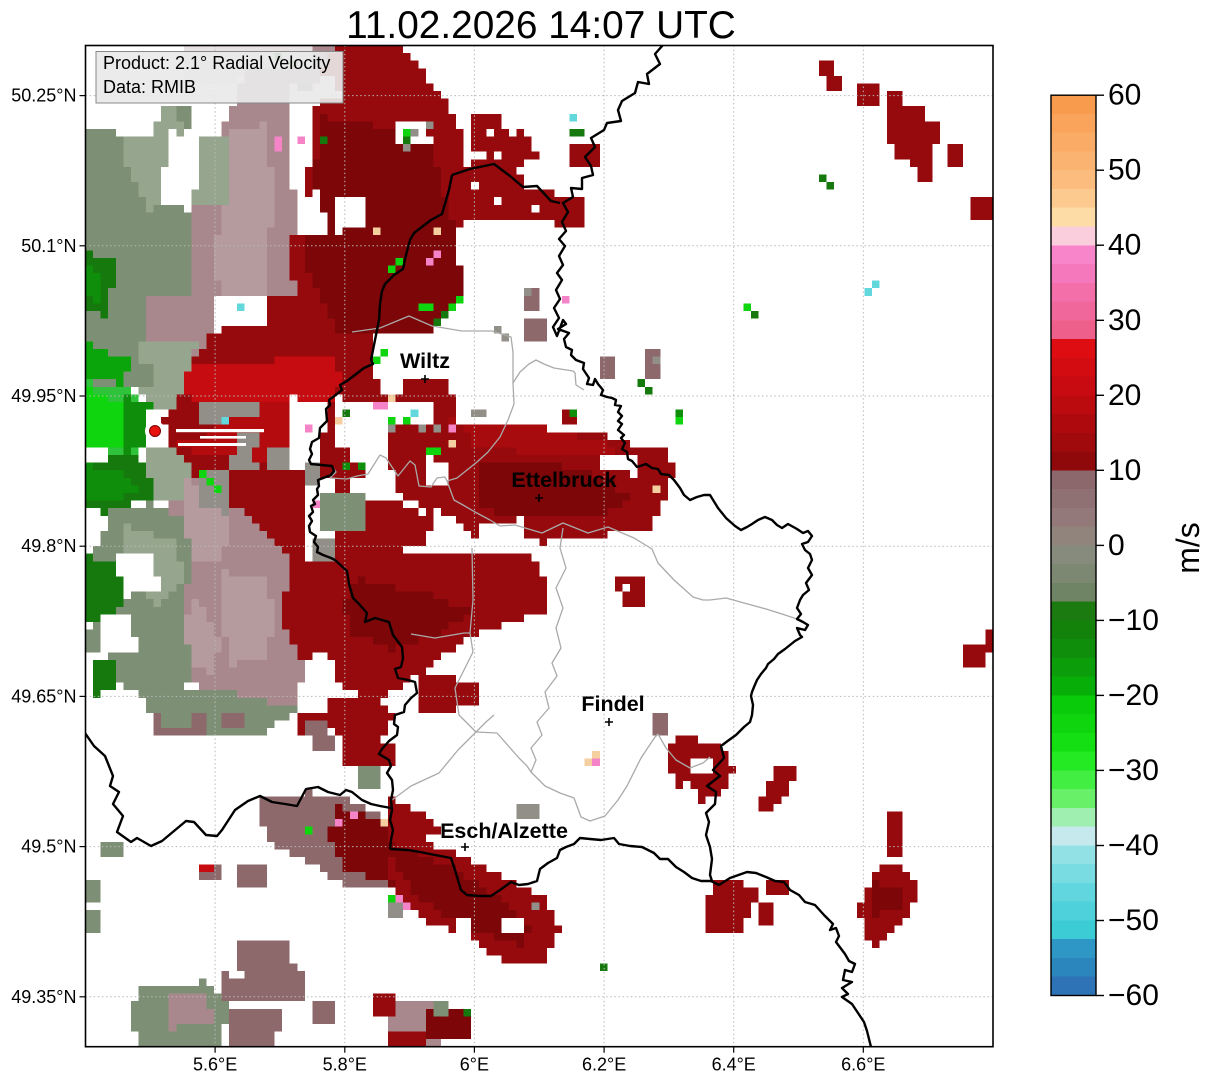 This screenshot has height=1081, width=1207. What do you see at coordinates (1133, 770) in the screenshot?
I see `svg-text: −30` at bounding box center [1133, 770].